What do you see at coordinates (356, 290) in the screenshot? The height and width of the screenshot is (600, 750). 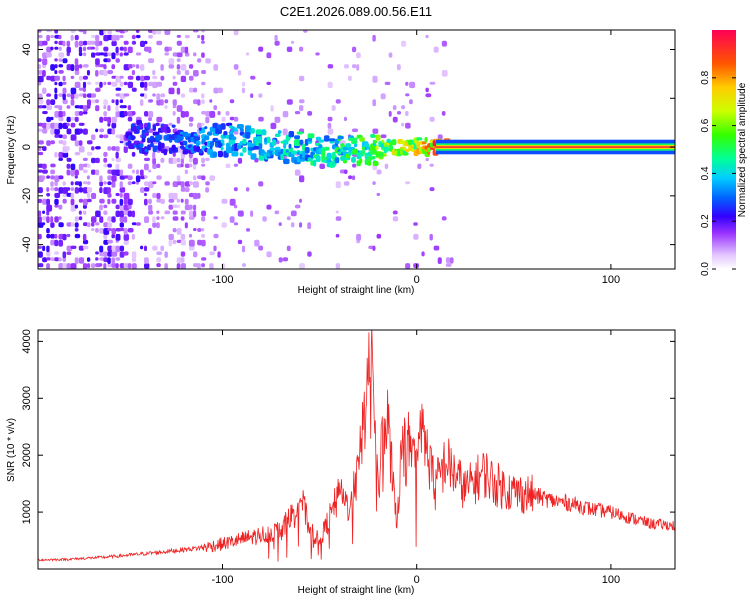 I see `spectrogram-x-label: Height of straight line (km)` at bounding box center [356, 290].